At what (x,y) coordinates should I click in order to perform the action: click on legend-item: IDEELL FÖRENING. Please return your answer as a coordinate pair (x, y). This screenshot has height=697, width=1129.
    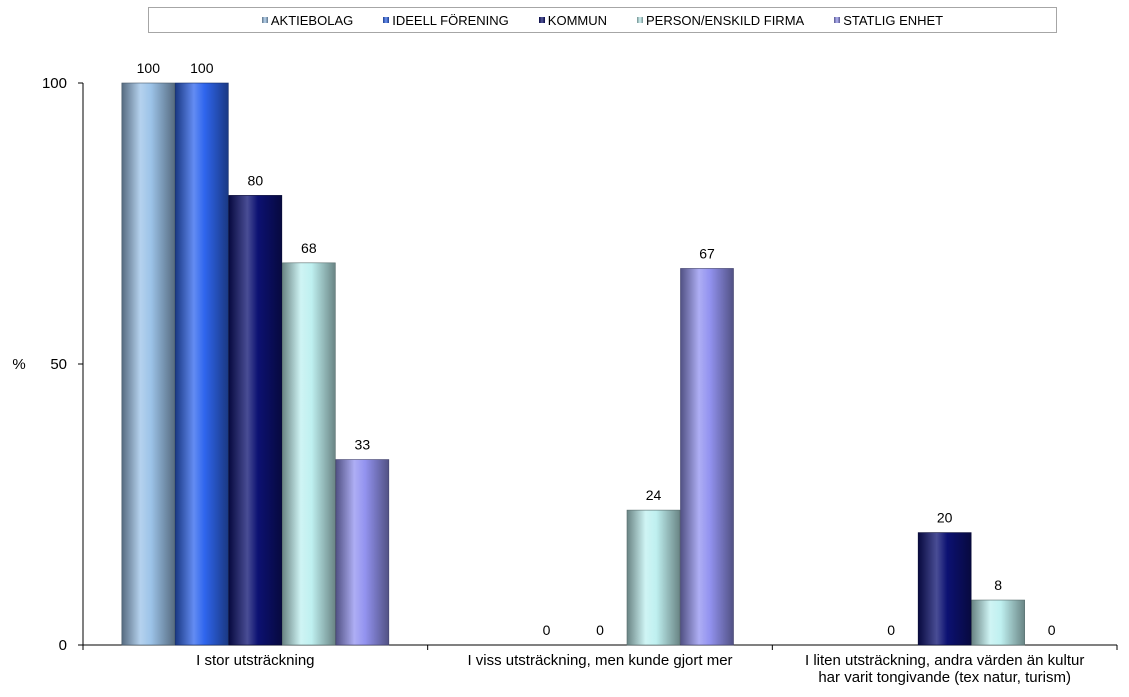
    Looking at the image, I should click on (446, 20).